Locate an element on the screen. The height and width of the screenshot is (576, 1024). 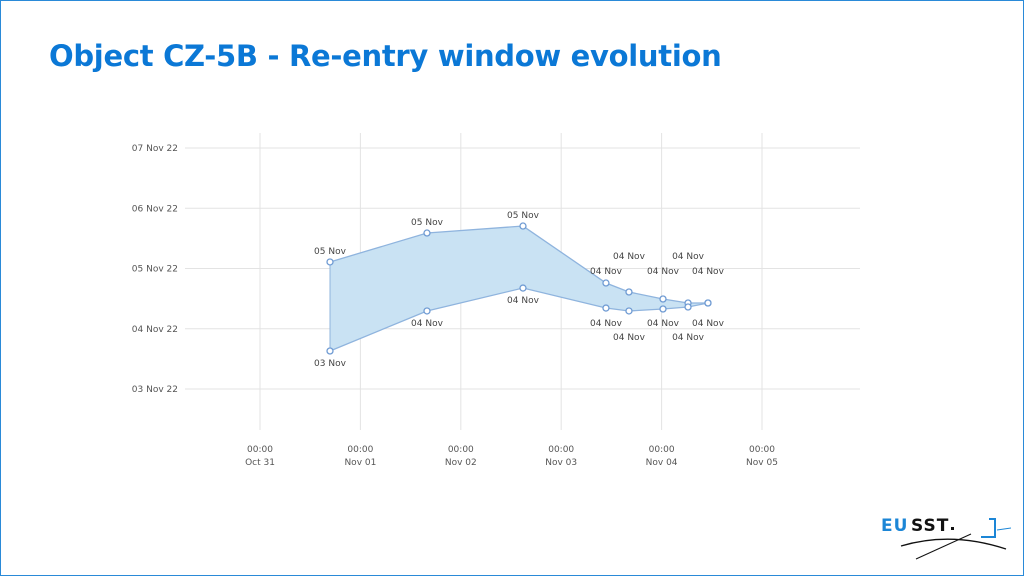
svg-text: EU is located at coordinates (894, 526).